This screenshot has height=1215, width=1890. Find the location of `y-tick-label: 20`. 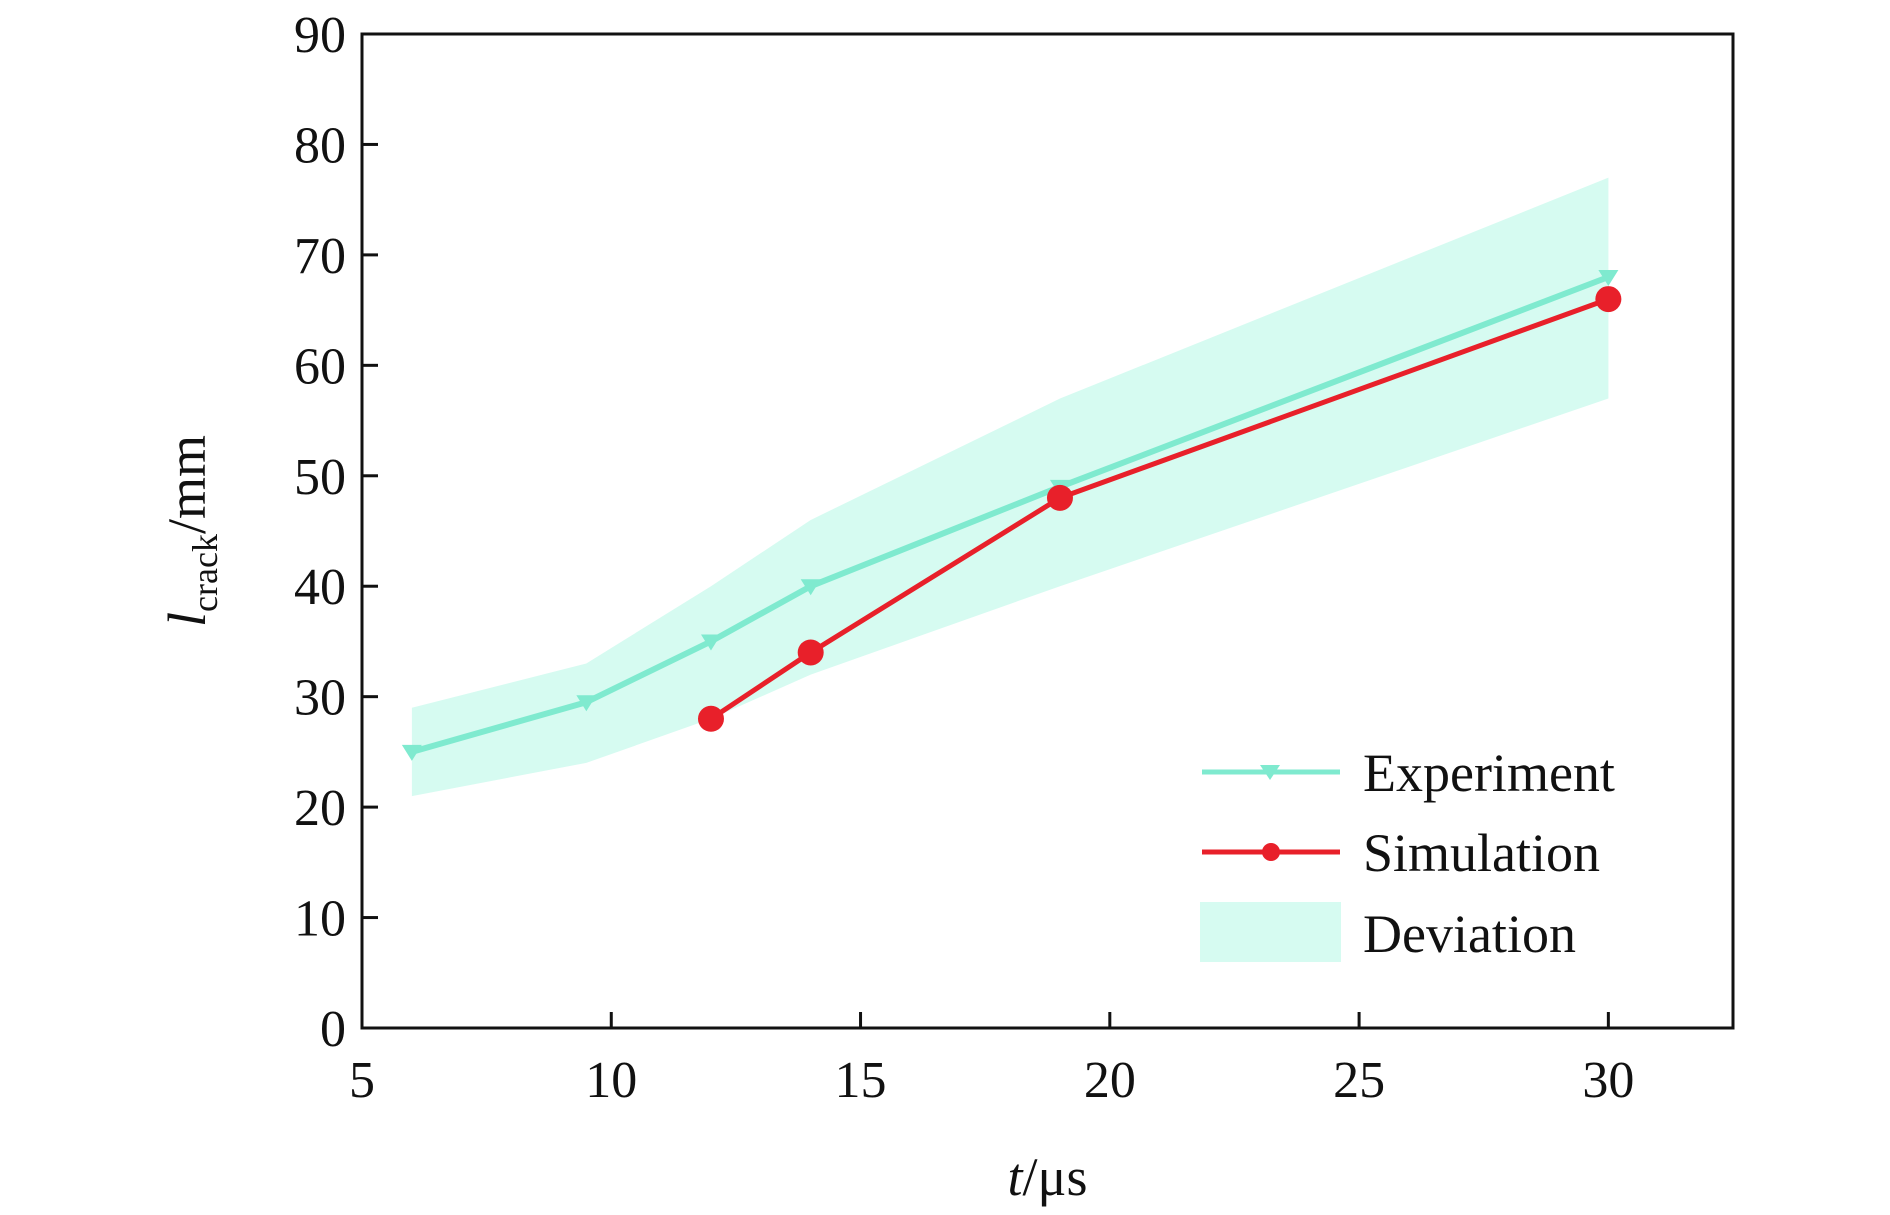

y-tick-label: 20 is located at coordinates (320, 808).